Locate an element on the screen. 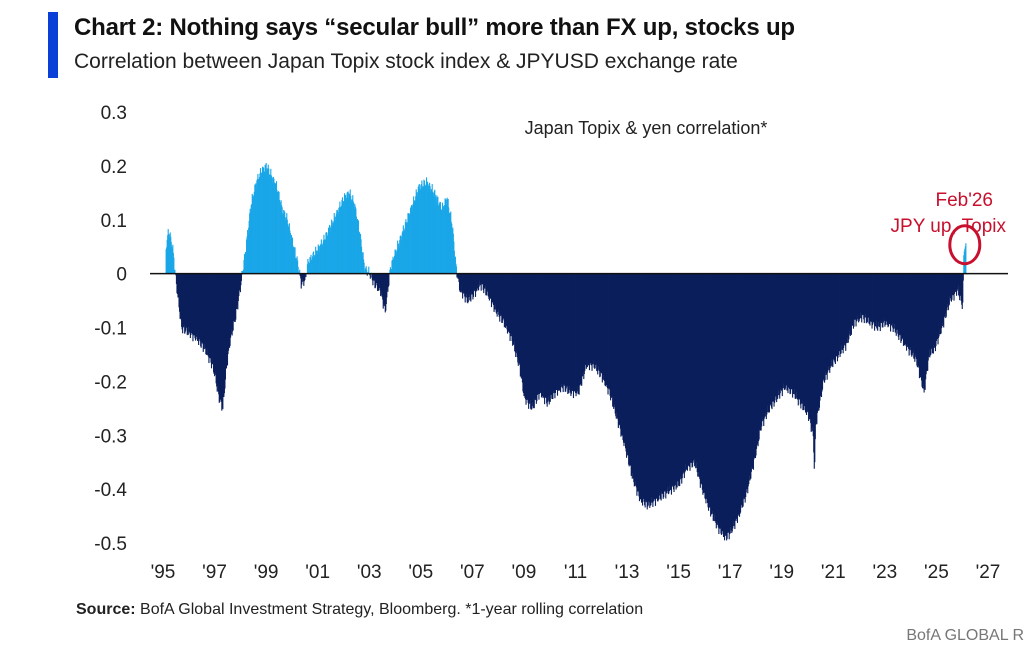 The height and width of the screenshot is (659, 1024). highlight-circle is located at coordinates (965, 245).